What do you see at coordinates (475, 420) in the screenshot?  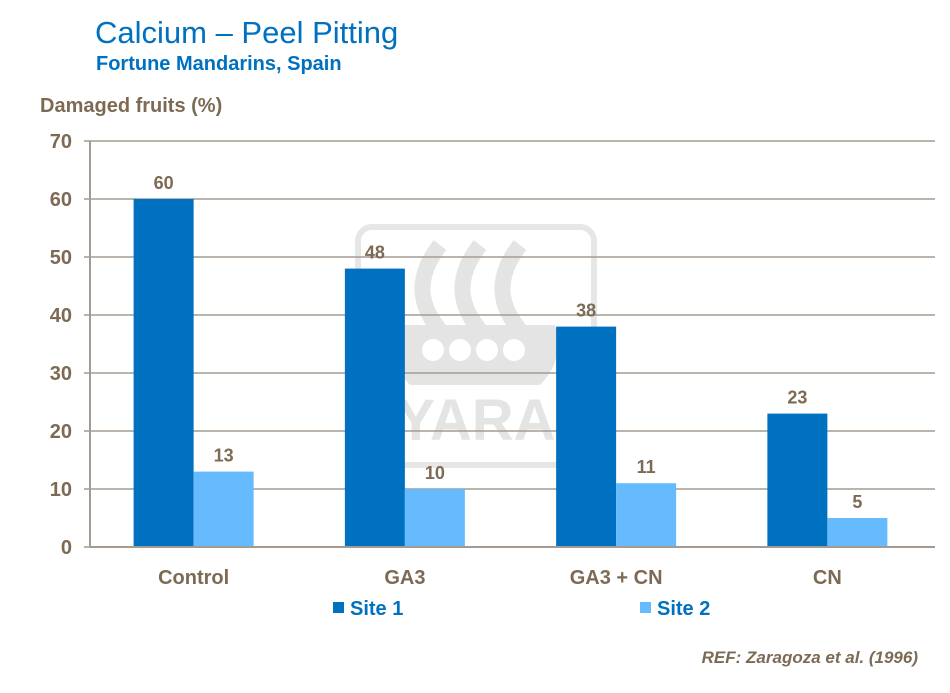 I see `watermark-text: YARA` at bounding box center [475, 420].